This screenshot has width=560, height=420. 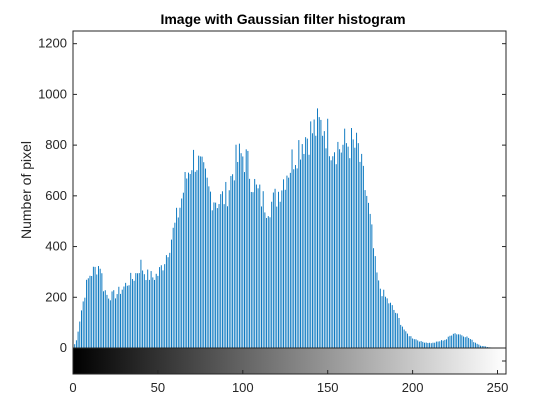 I want to click on x-tick-label: 200, so click(x=413, y=387).